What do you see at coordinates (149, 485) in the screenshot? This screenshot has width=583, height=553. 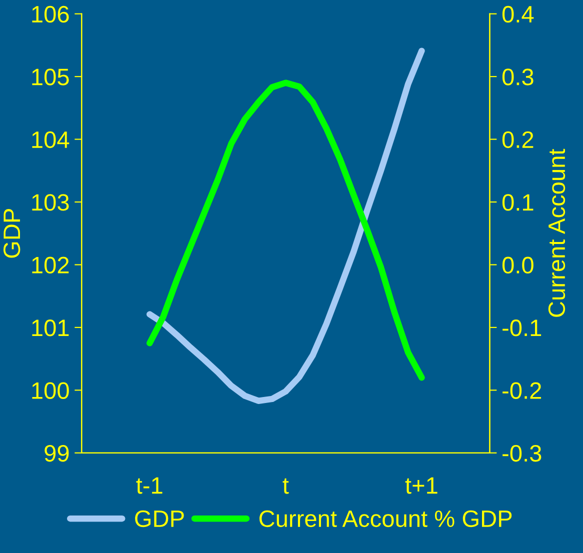 I see `x-tick-label: t-1` at bounding box center [149, 485].